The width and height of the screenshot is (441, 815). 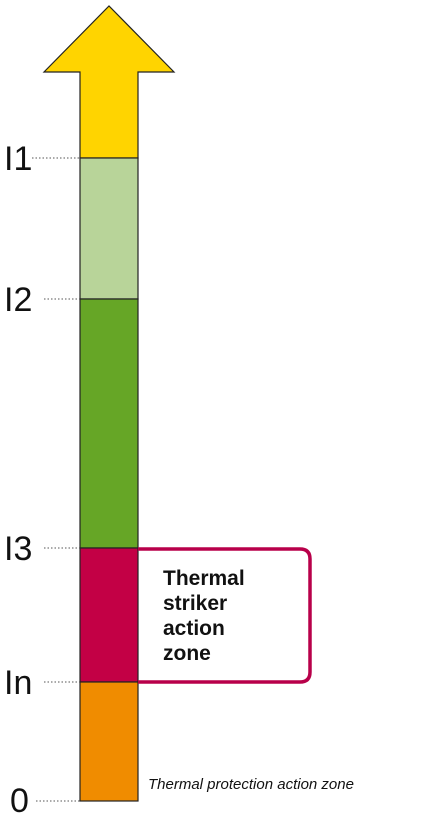 I want to click on zone-i2-to-i1, so click(x=109, y=228).